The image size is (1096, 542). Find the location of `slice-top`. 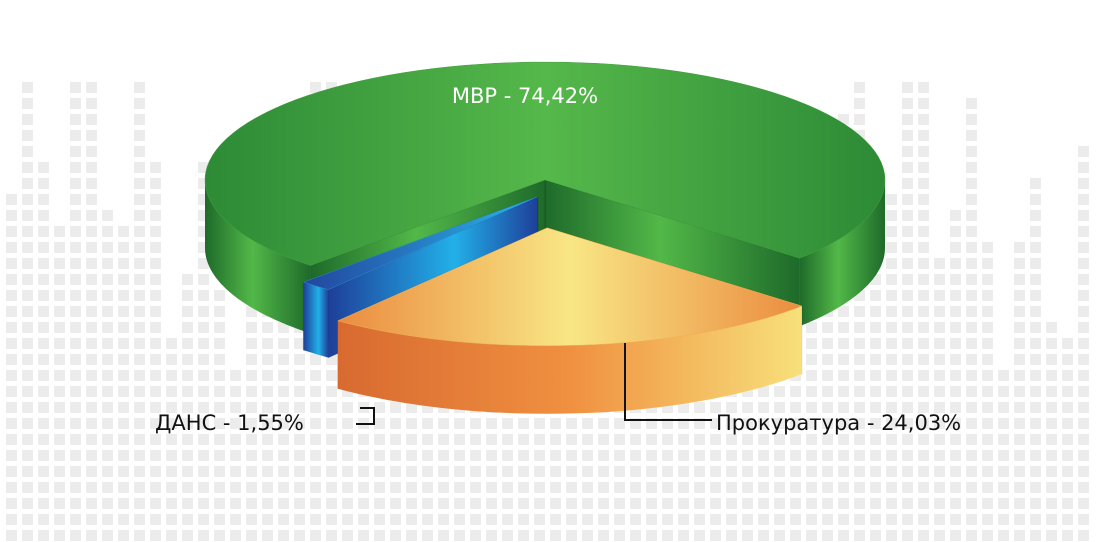

slice-top is located at coordinates (420, 243).